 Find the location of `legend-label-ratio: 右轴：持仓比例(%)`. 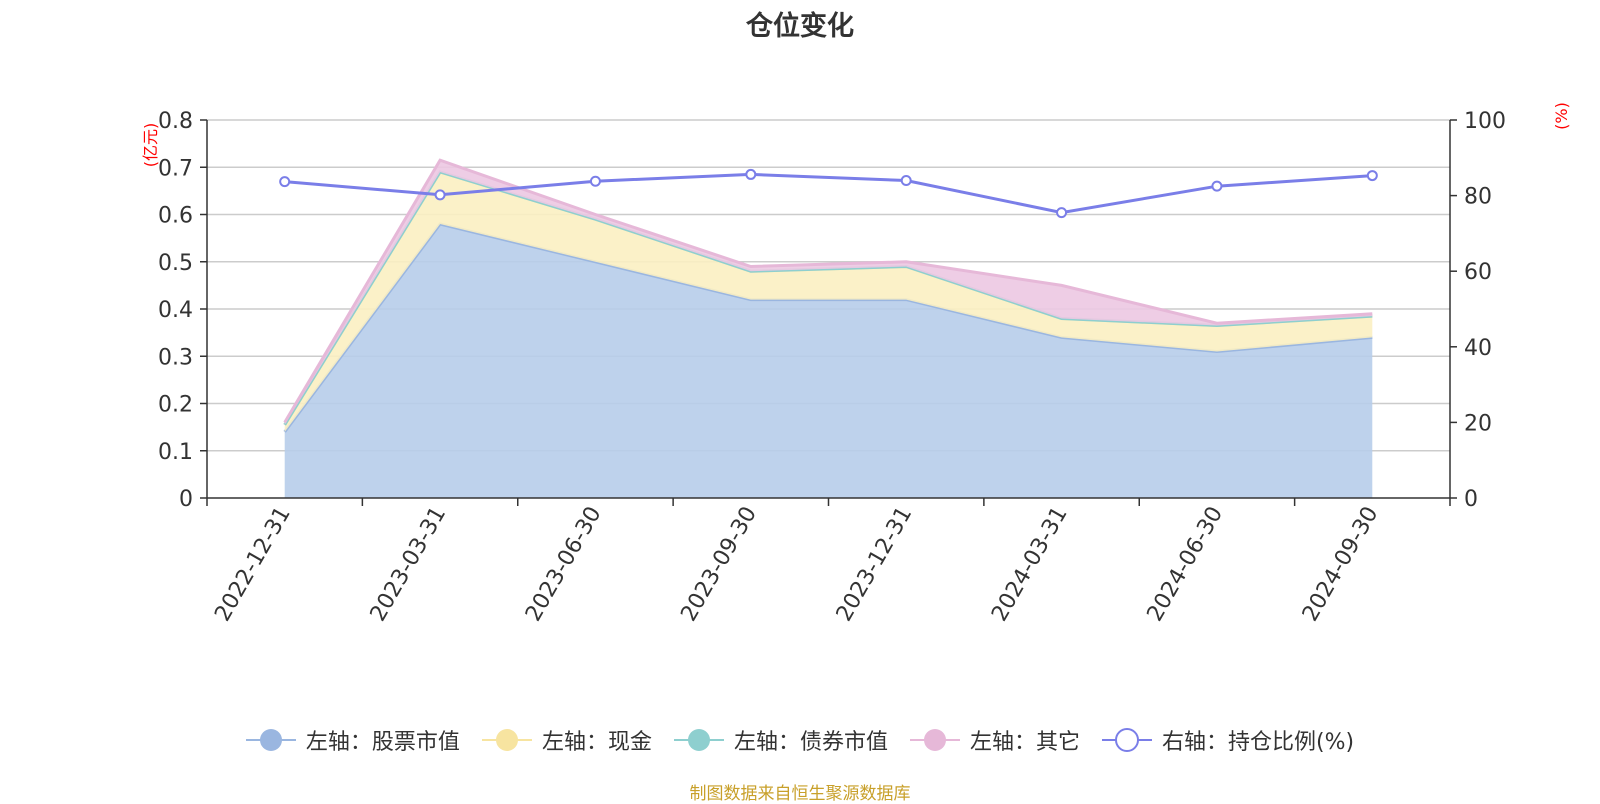

legend-label-ratio: 右轴：持仓比例(%) is located at coordinates (1258, 742).